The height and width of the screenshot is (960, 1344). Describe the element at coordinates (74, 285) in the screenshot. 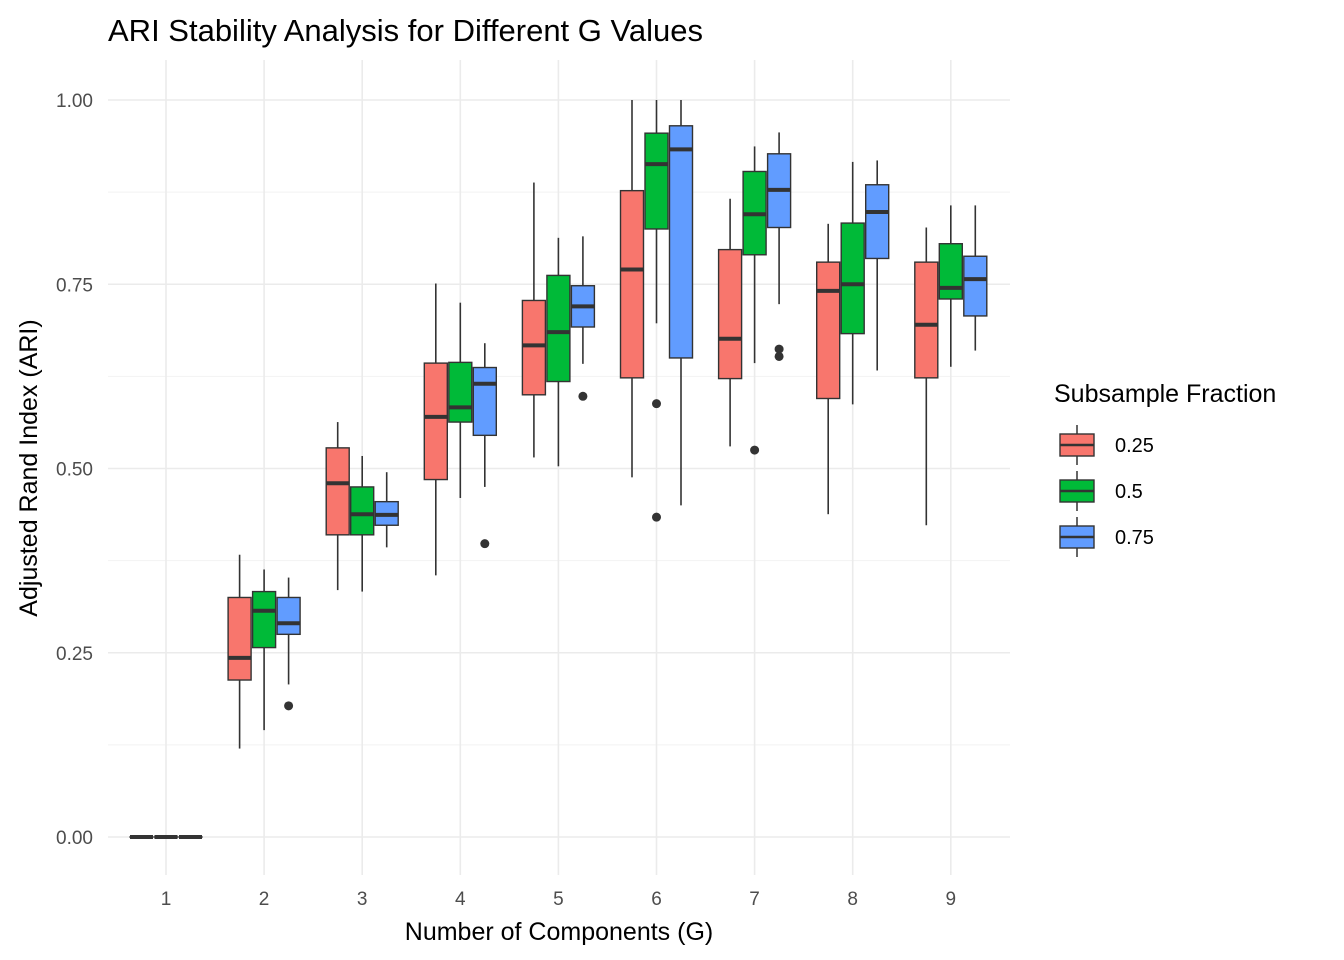

I see `y-tick-label: 0.75` at that location.